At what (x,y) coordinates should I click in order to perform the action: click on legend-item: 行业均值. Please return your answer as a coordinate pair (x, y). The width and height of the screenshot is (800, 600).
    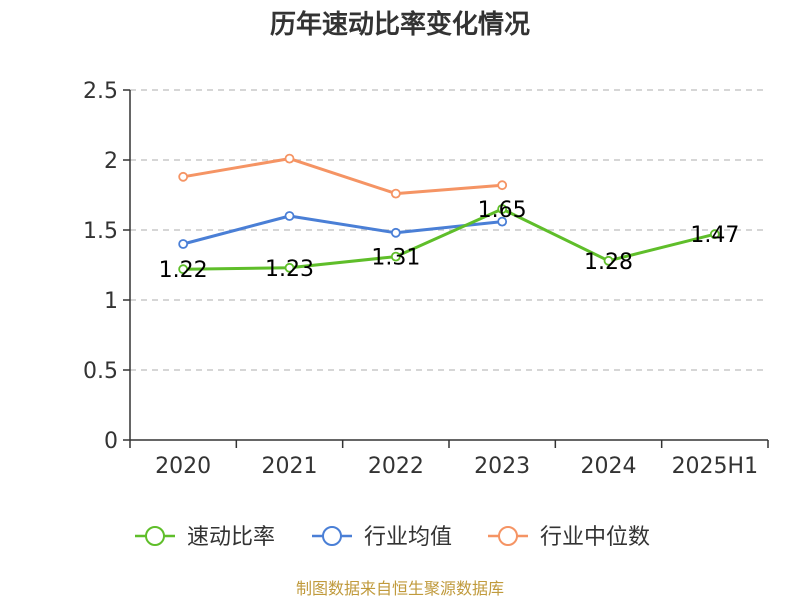
    Looking at the image, I should click on (382, 537).